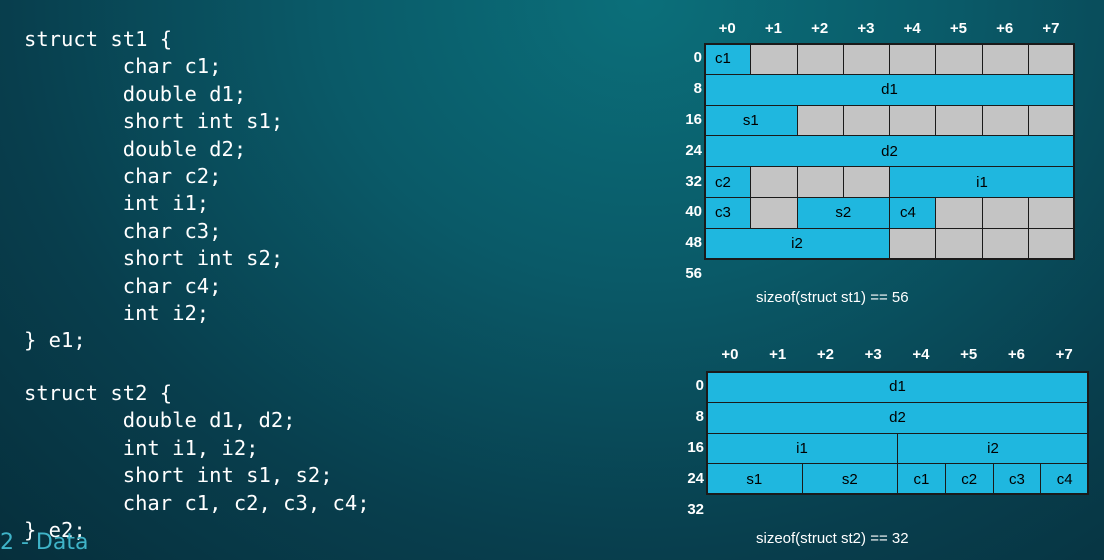 This screenshot has height=560, width=1104. I want to click on field-label: d1, so click(897, 387).